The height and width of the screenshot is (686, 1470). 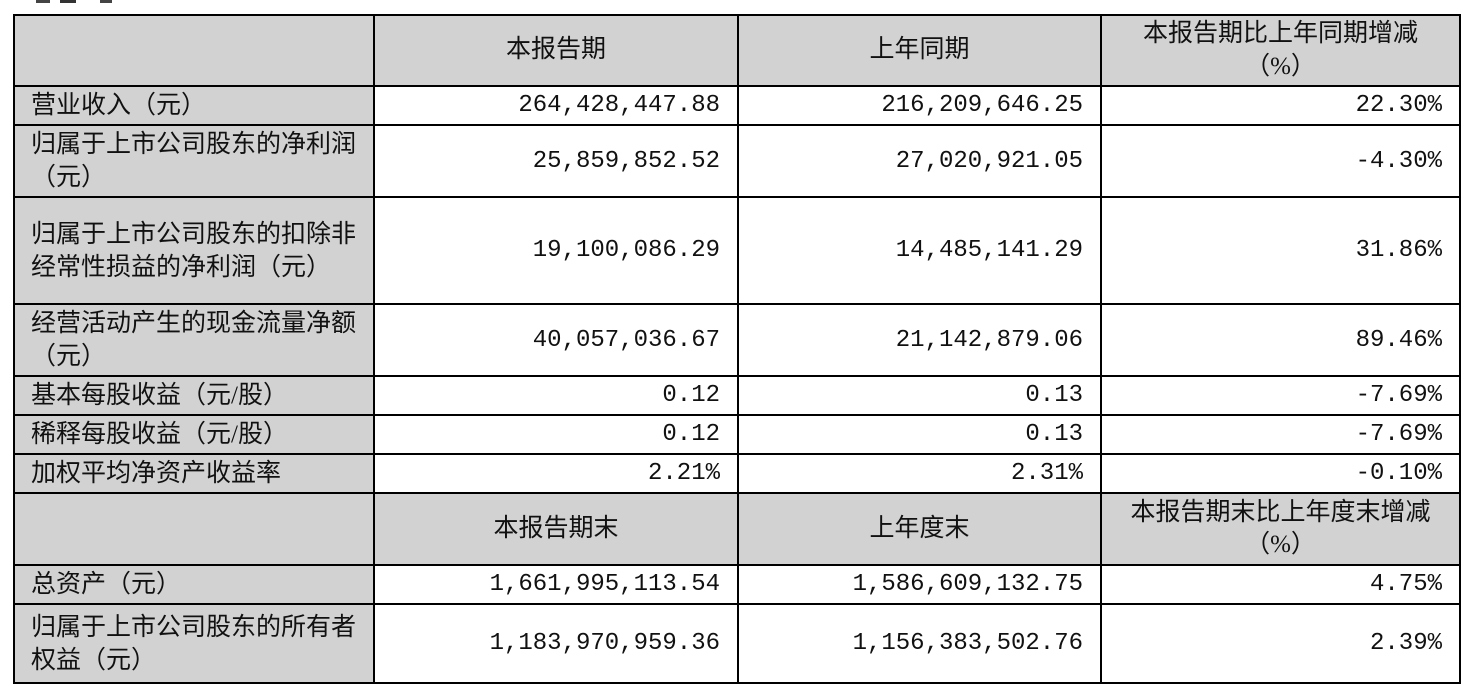 I want to click on row-value-change: 89.46%, so click(x=1280, y=340).